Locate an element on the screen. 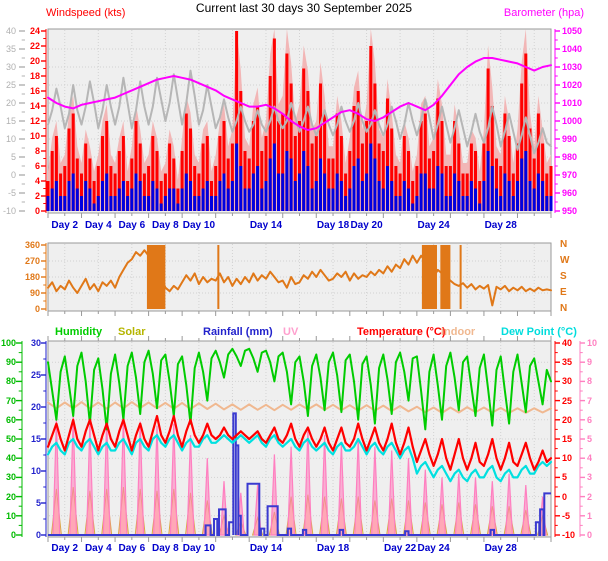 The image size is (608, 561). day-label-top: Day 10 is located at coordinates (199, 225).